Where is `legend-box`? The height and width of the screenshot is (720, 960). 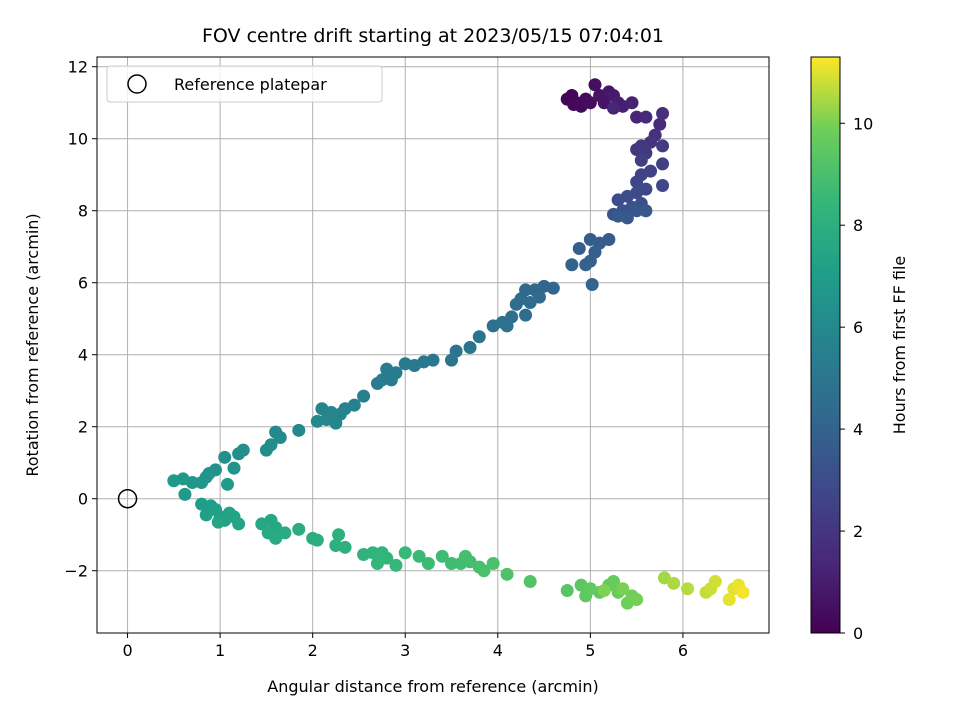
legend-box is located at coordinates (244, 84).